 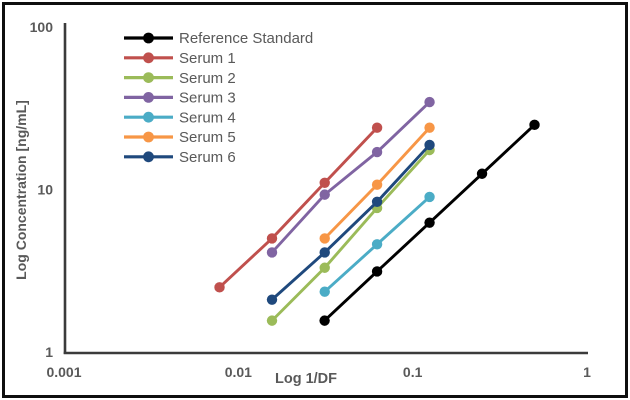 What do you see at coordinates (207, 117) in the screenshot?
I see `legend-label: Serum 4` at bounding box center [207, 117].